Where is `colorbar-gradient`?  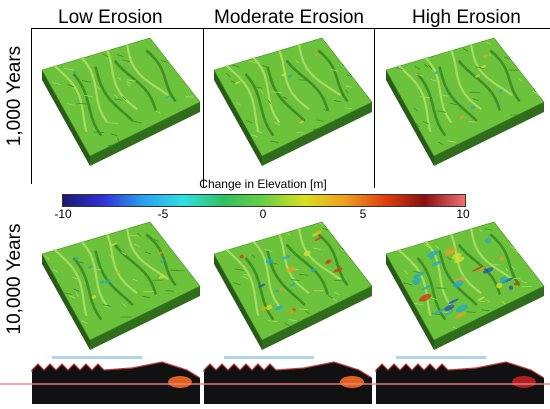
colorbar-gradient is located at coordinates (264, 200).